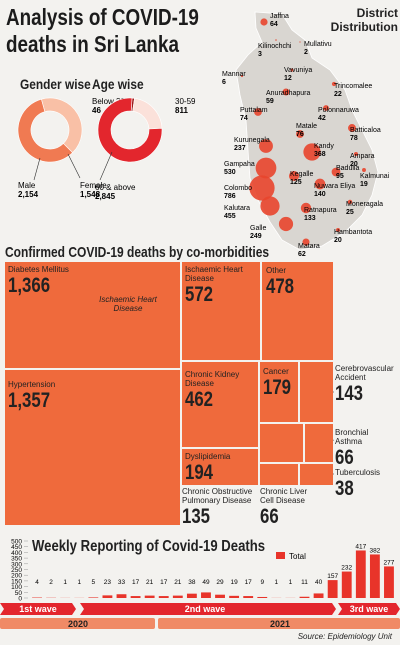  I want to click on slice-label: 30-59, so click(185, 101).